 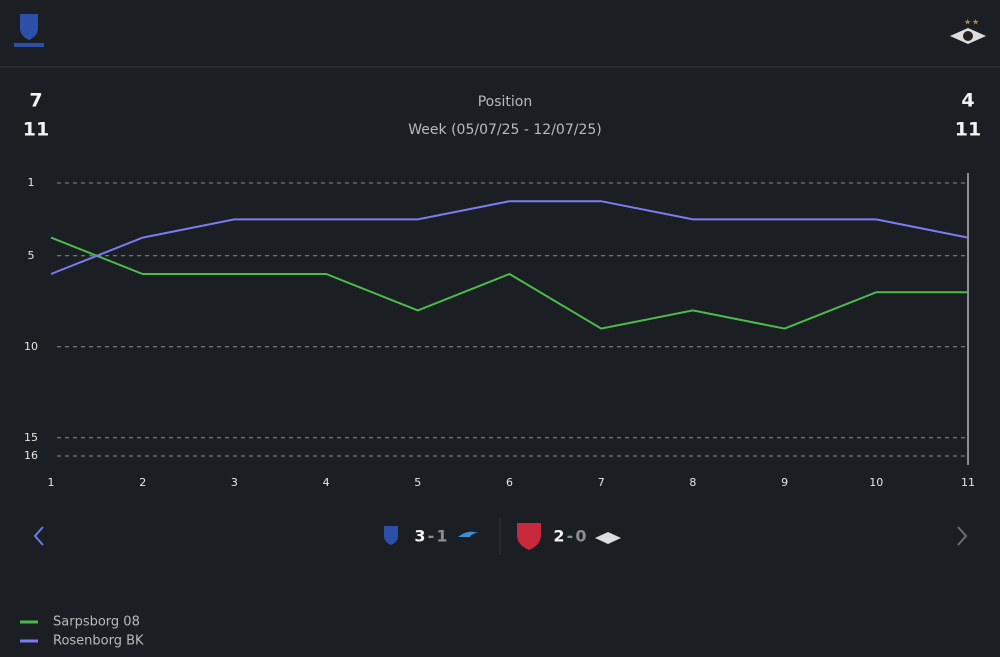 I want to click on away-score: 0, so click(x=580, y=536).